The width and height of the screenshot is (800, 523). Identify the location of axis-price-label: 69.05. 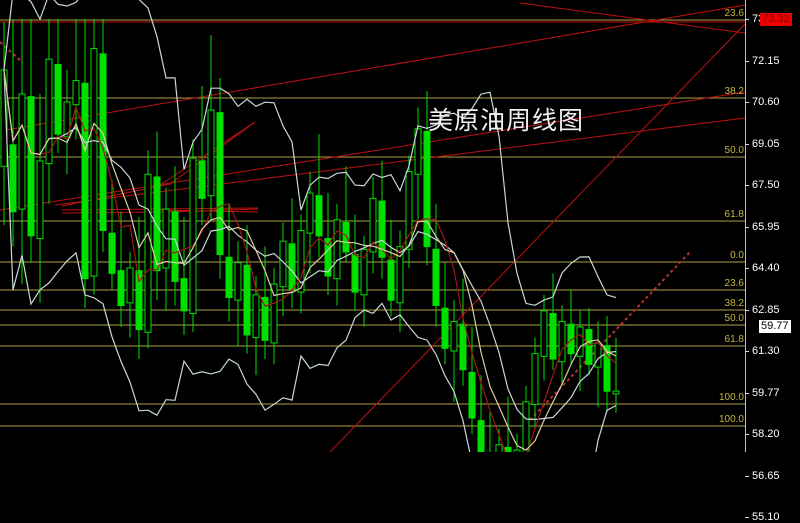
(766, 144).